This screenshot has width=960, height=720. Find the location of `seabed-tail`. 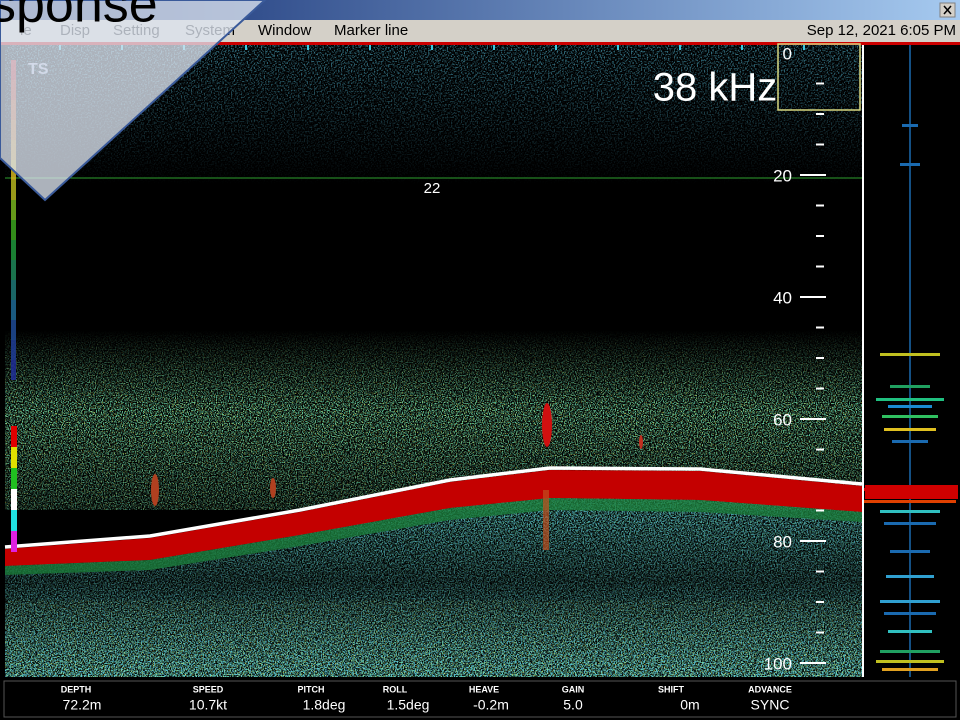

seabed-tail is located at coordinates (433, 536).